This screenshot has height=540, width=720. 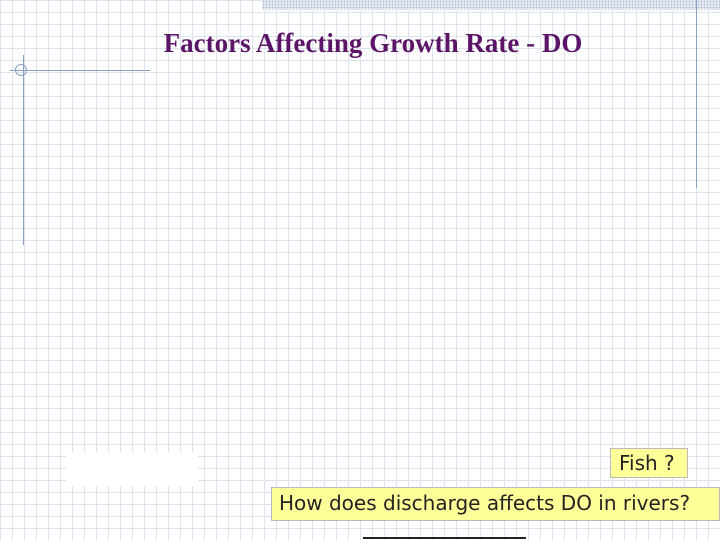 I want to click on right-vertical-rule, so click(x=696, y=94).